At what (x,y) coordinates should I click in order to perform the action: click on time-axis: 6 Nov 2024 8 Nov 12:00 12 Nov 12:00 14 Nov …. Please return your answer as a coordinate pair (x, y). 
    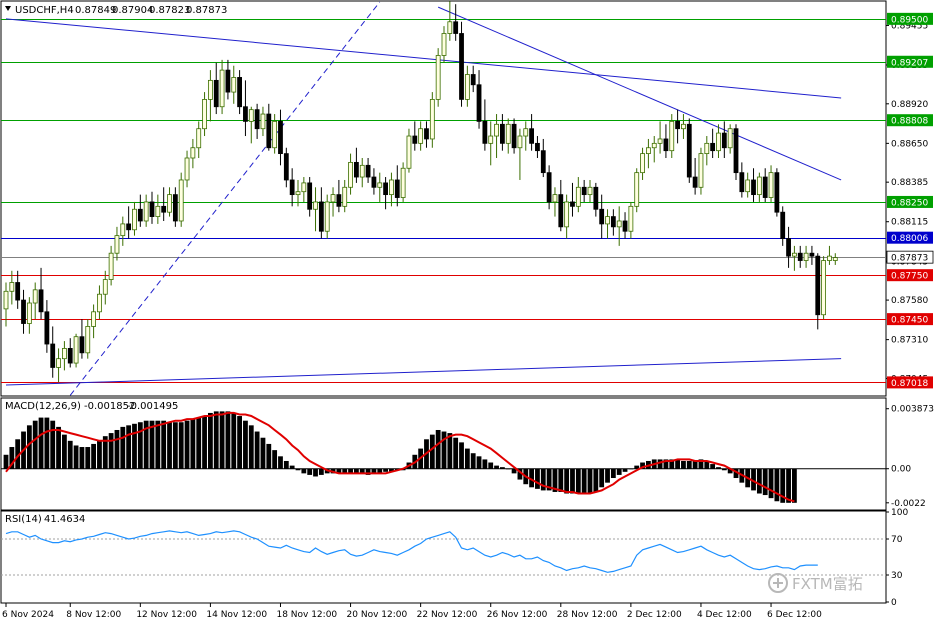
    Looking at the image, I should click on (412, 611).